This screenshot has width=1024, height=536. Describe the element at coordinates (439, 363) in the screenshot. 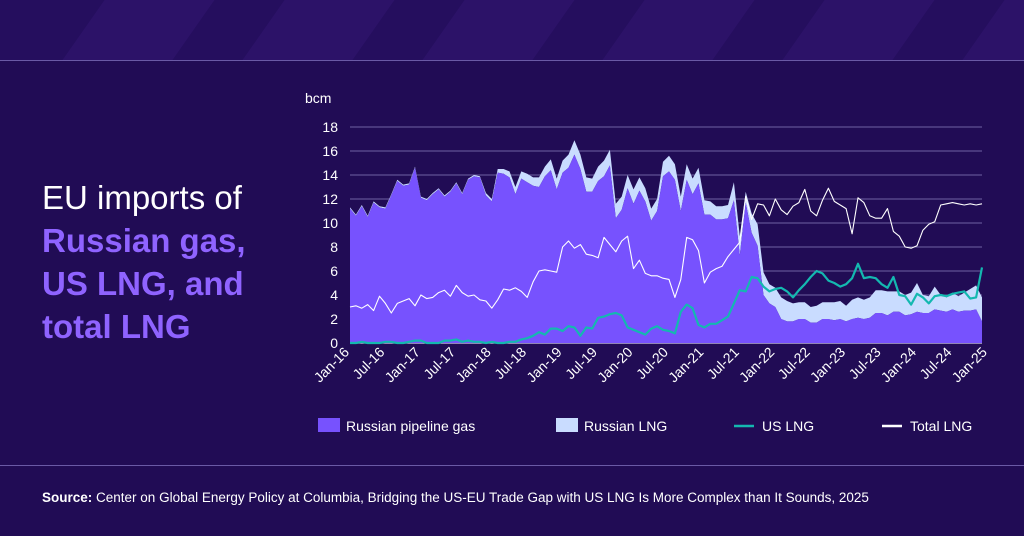

I see `x-tick-label: Jul-17` at that location.